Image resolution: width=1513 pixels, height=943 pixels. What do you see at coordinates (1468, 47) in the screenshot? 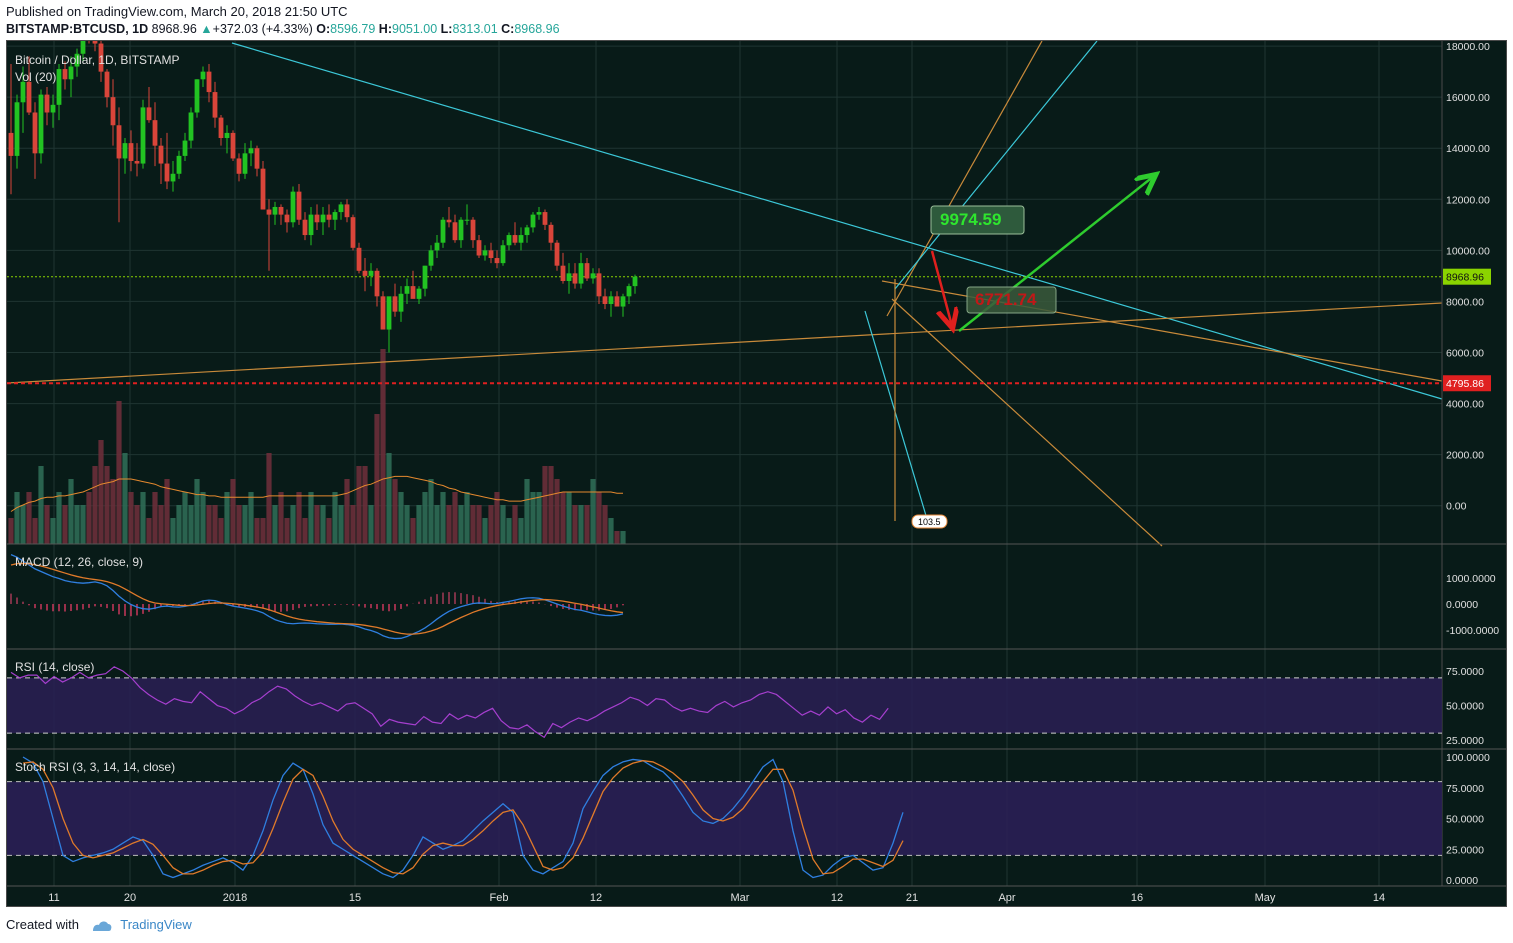
I see `price-tick-label: 18000.00` at bounding box center [1468, 47].